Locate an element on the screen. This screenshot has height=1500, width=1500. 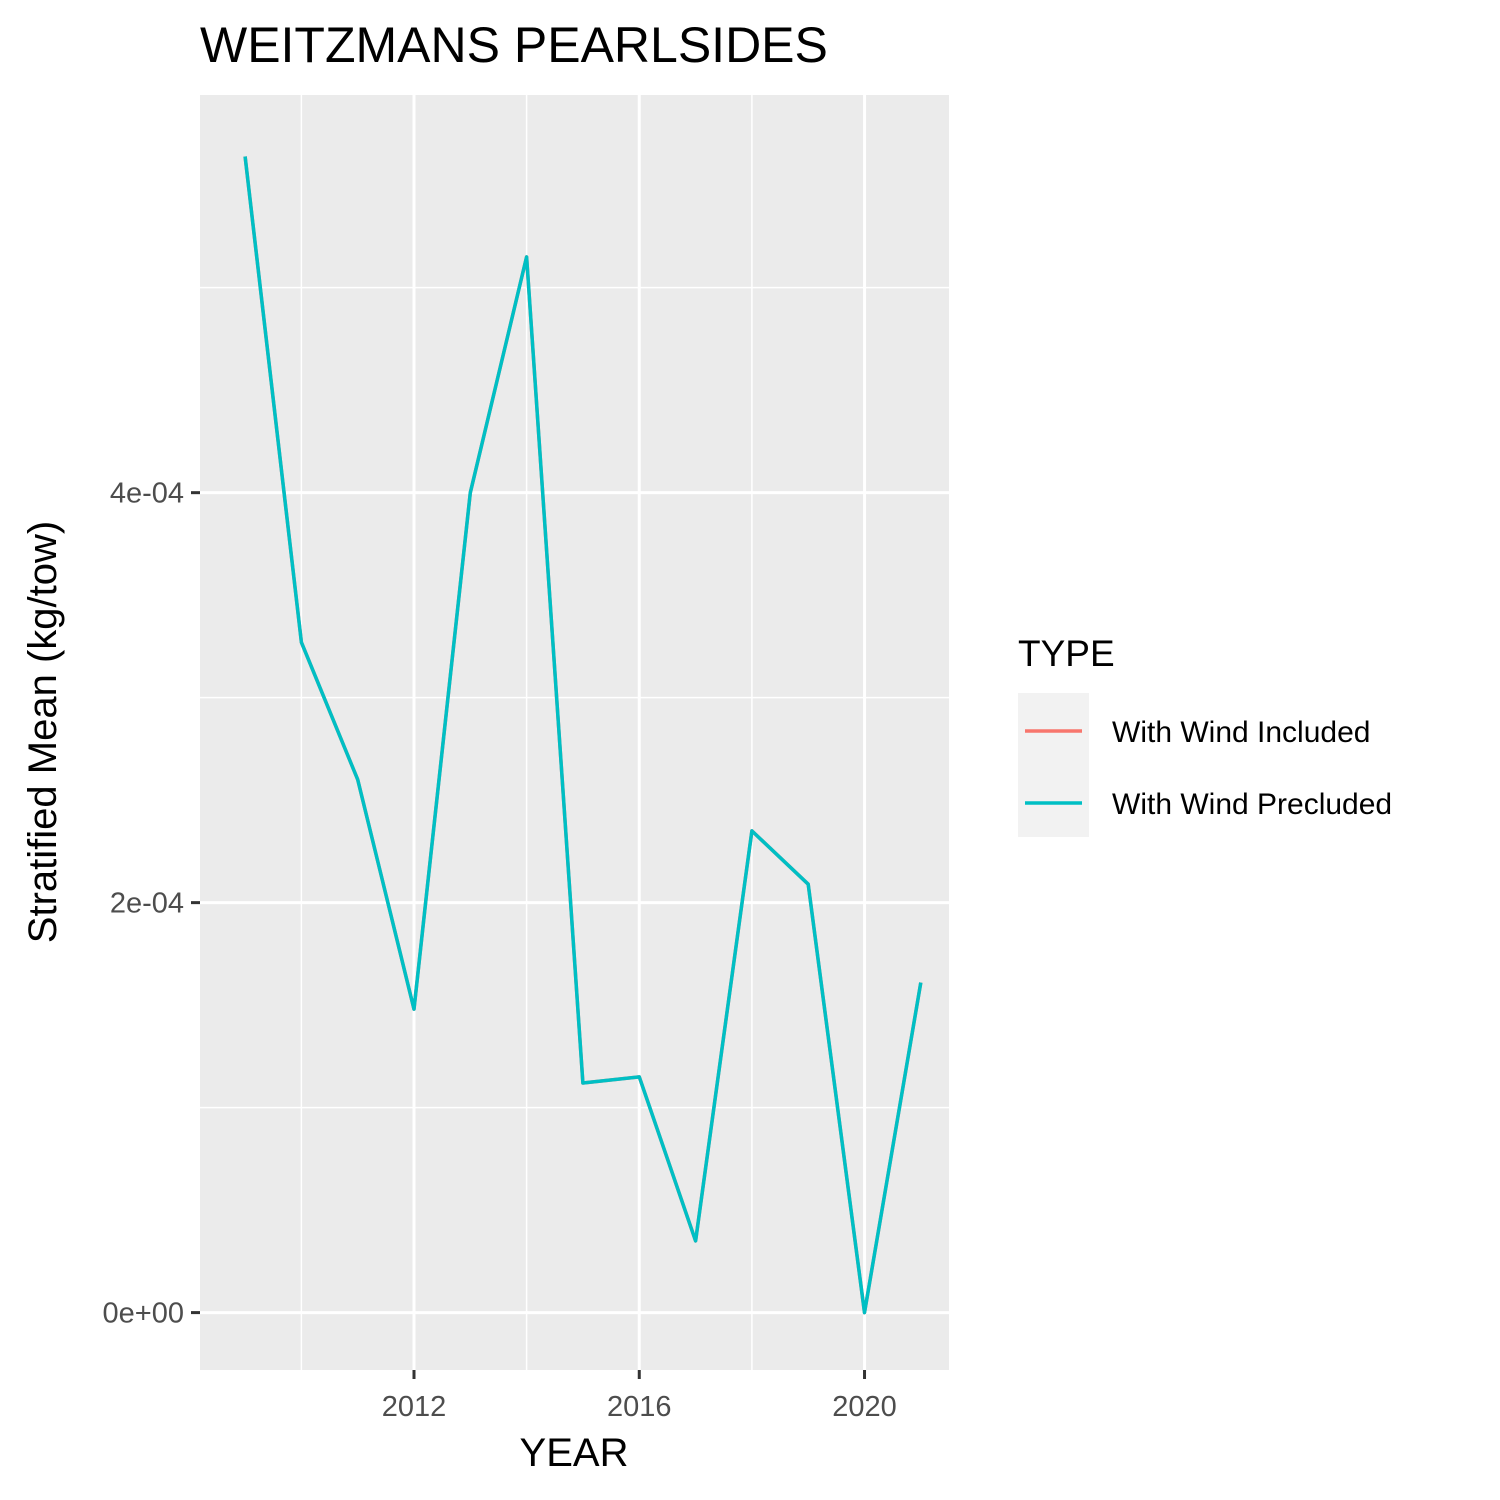
legend-keys-background is located at coordinates (1053, 765).